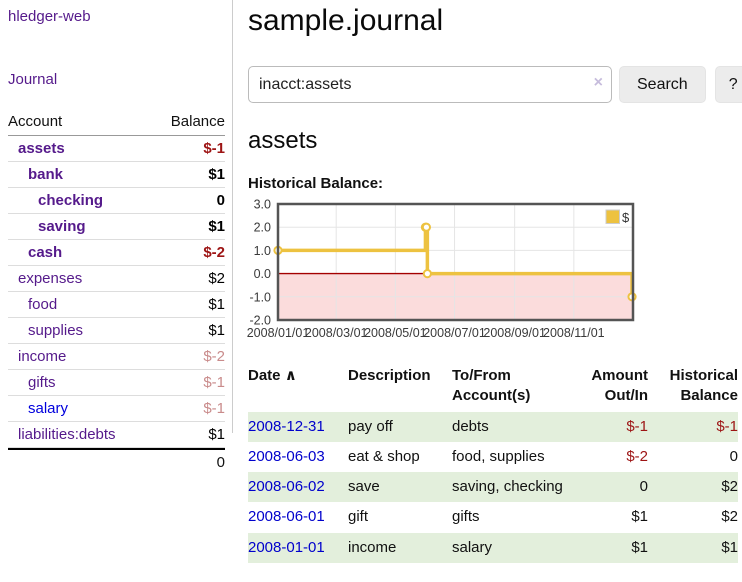 Image resolution: width=742 pixels, height=582 pixels. Describe the element at coordinates (286, 426) in the screenshot. I see `transaction-date-link: 2008-12-31` at that location.